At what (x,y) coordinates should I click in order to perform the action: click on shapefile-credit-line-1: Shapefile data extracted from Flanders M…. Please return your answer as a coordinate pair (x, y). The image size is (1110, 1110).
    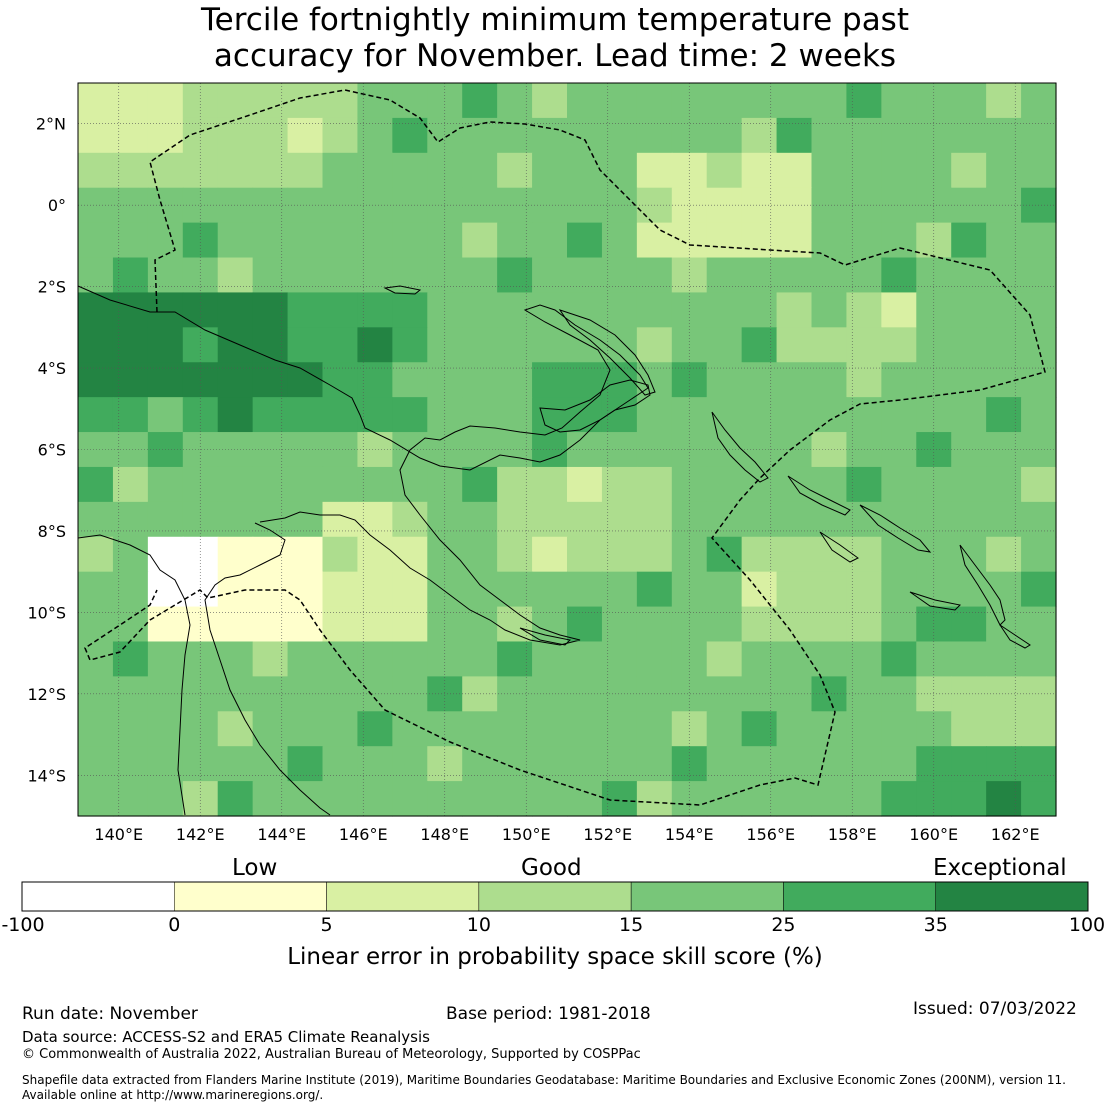
    Looking at the image, I should click on (544, 1080).